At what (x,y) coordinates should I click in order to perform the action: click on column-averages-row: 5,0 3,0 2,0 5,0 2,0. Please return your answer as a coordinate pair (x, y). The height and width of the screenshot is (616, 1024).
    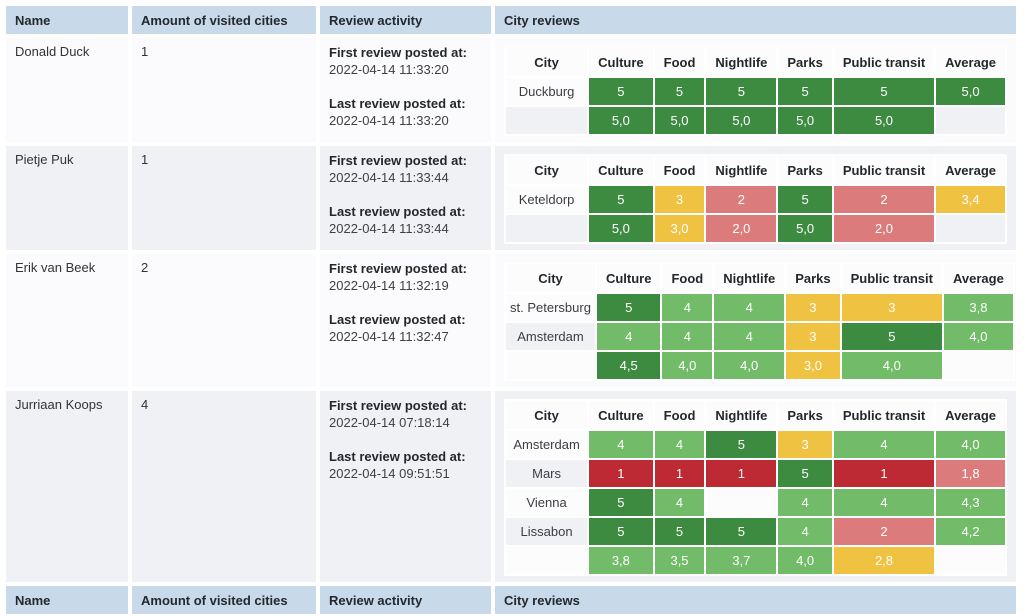
    Looking at the image, I should click on (755, 228).